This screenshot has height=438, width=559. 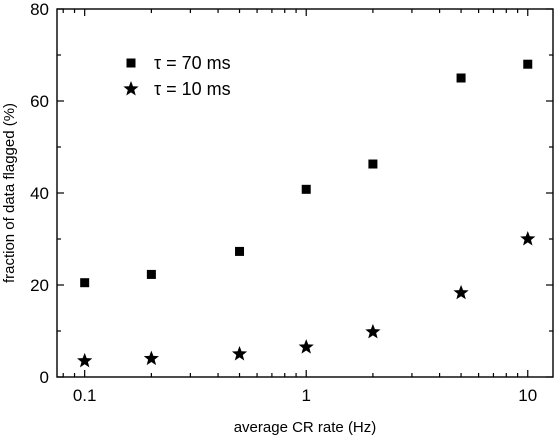 I want to click on legend-label: τ = 10 ms, so click(x=192, y=89).